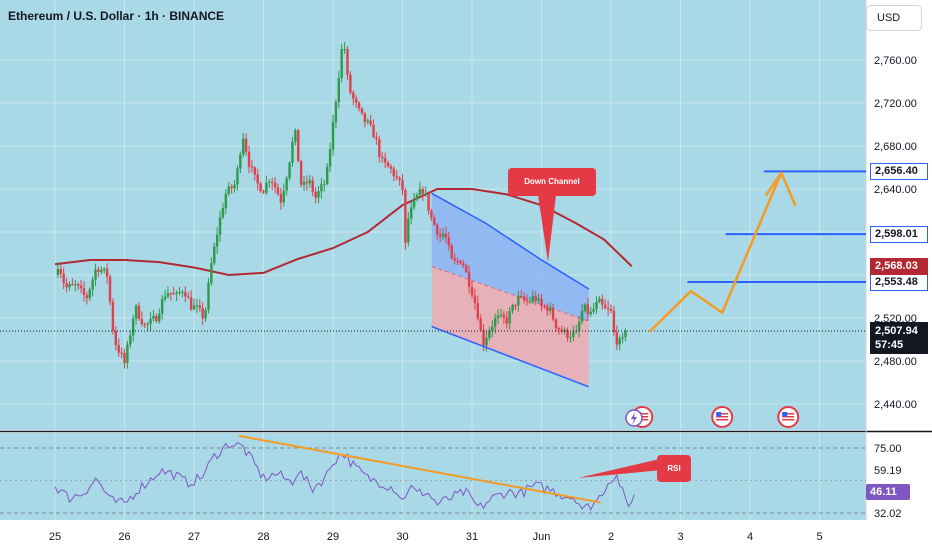  Describe the element at coordinates (194, 537) in the screenshot. I see `date-tick-label: 27` at that location.